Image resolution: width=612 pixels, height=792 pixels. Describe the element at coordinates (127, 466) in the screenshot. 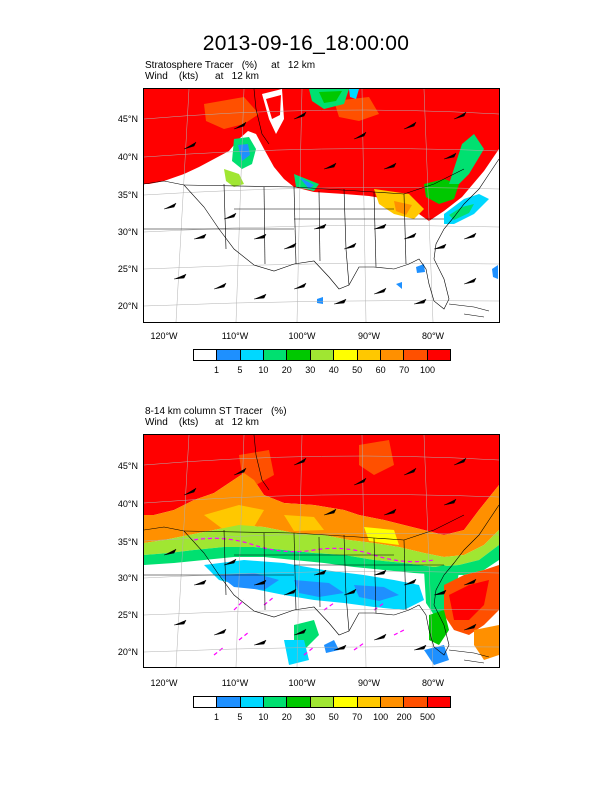

I see `panel2-lat-label: 45°N` at that location.